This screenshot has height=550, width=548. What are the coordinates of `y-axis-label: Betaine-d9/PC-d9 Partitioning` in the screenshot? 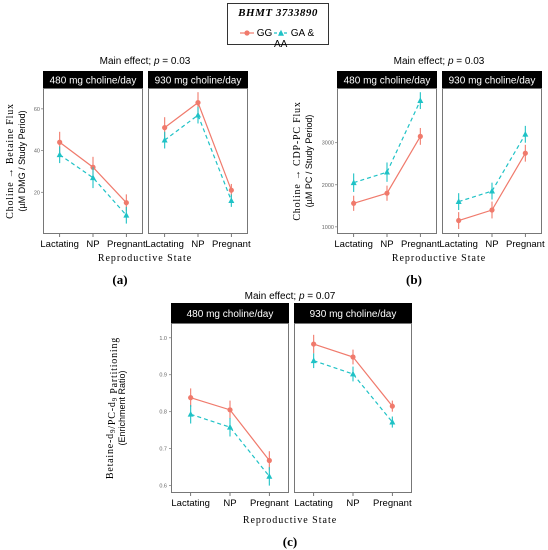 It's located at (112, 408).